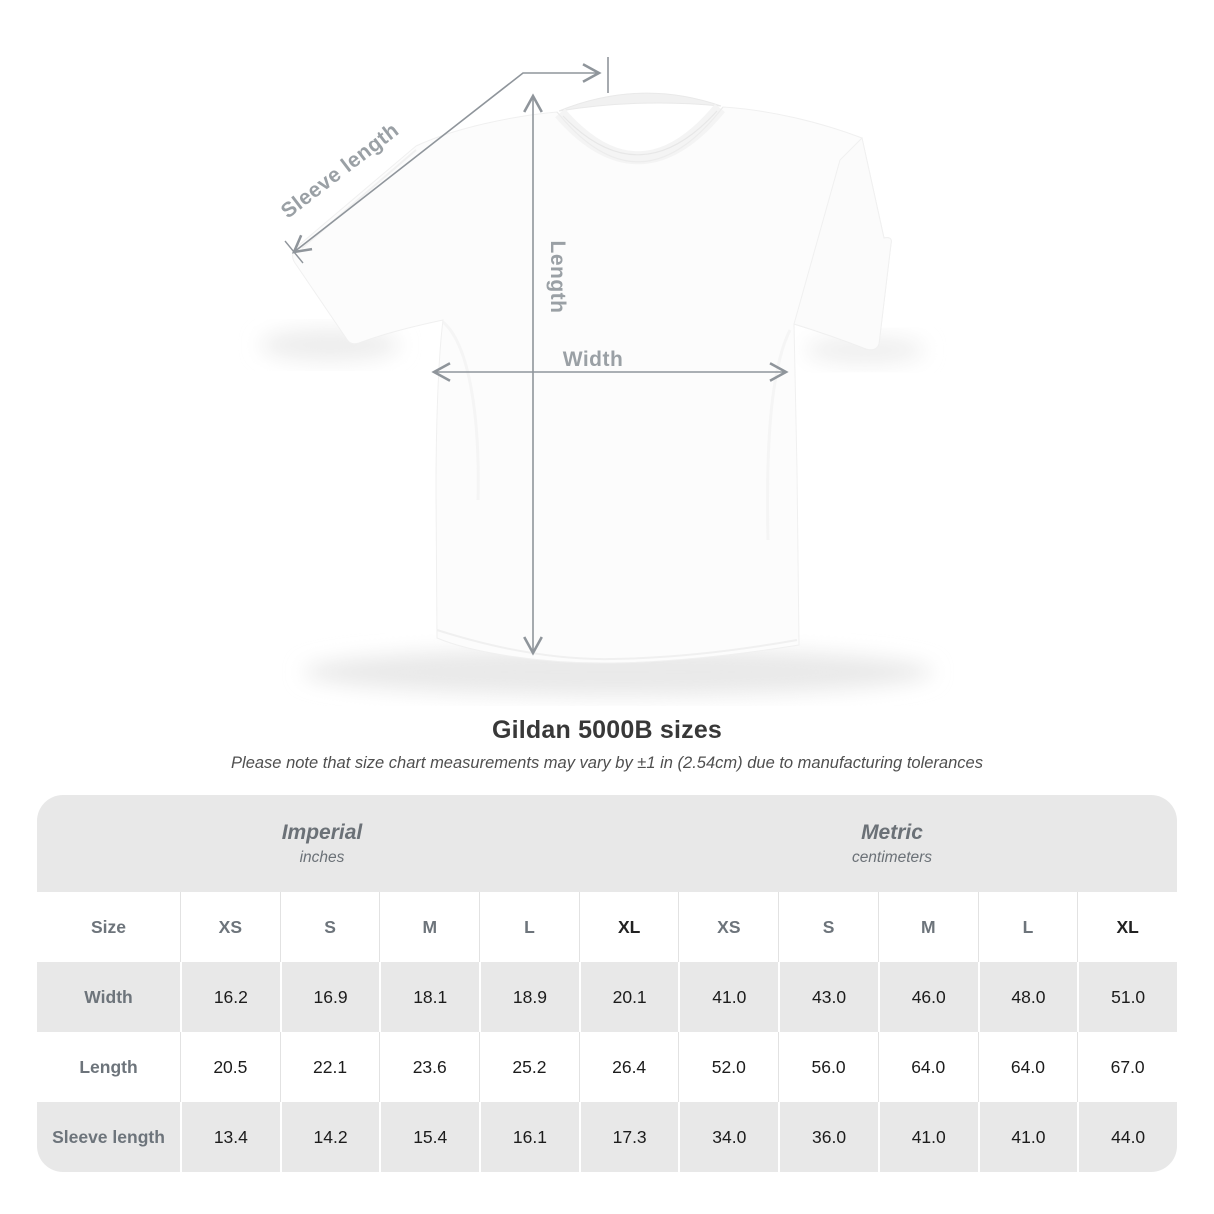  I want to click on value-cell: 56.0, so click(828, 1067).